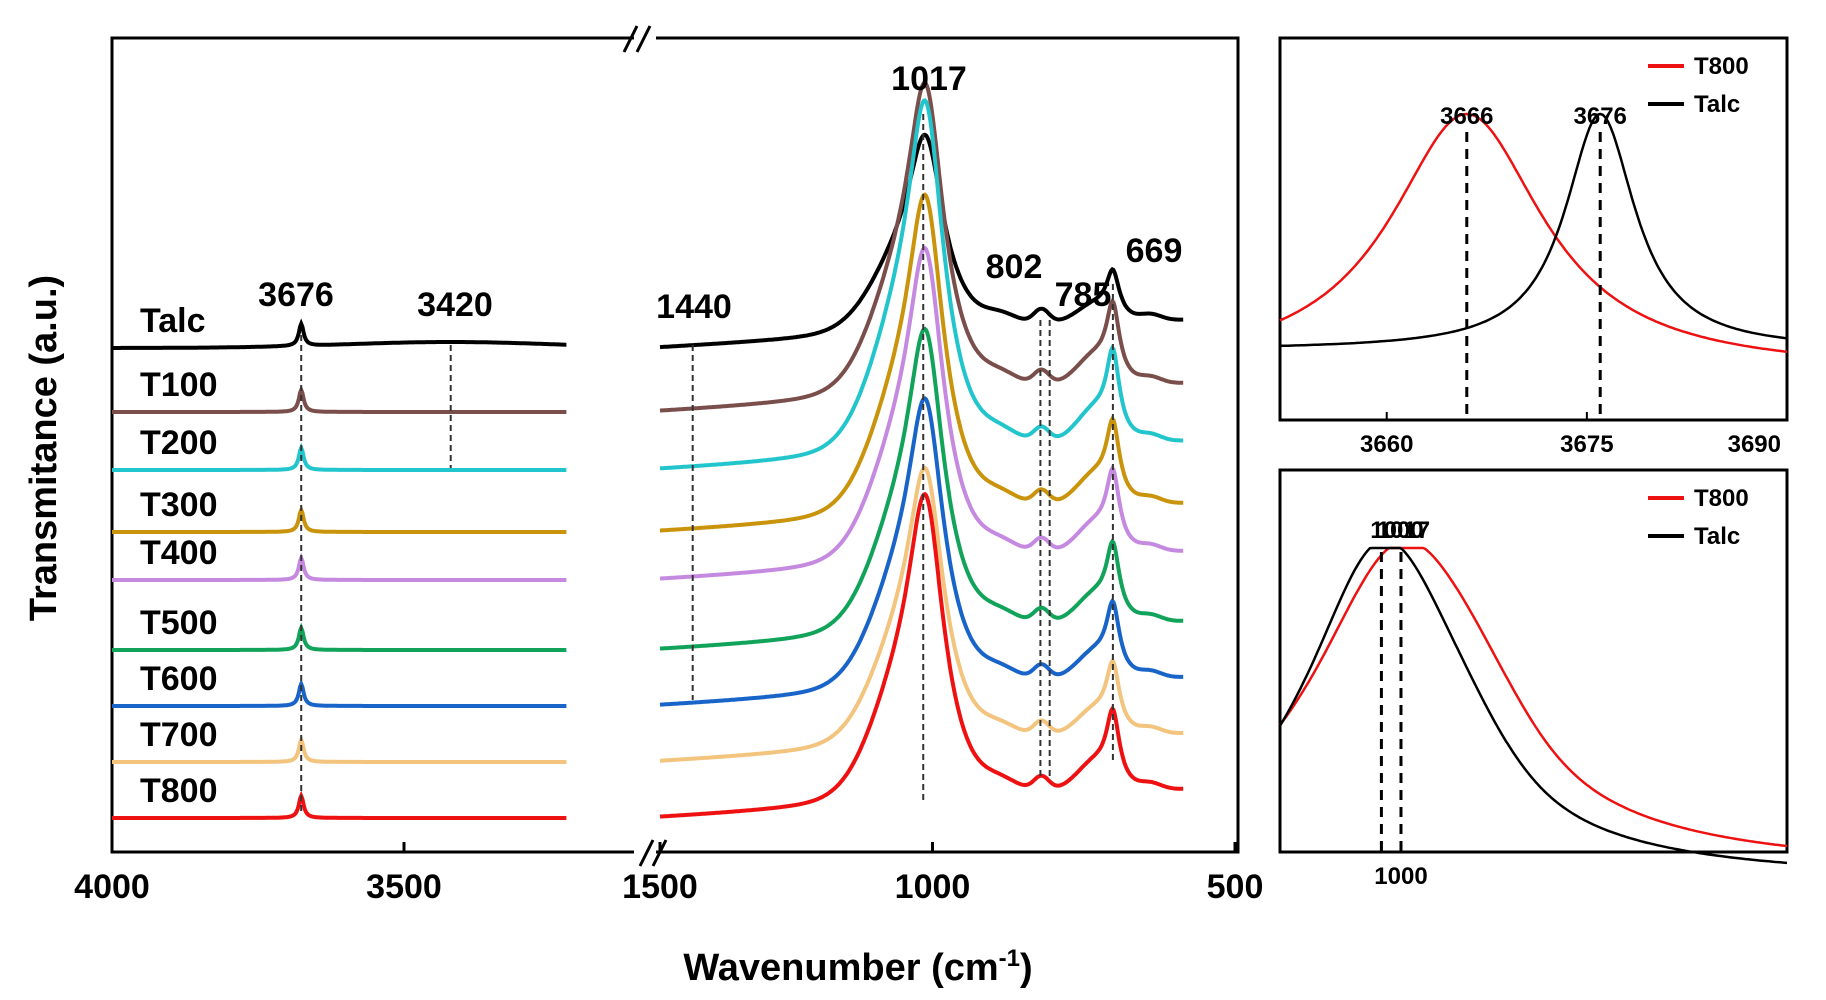  What do you see at coordinates (1154, 251) in the screenshot?
I see `peak-label: 669` at bounding box center [1154, 251].